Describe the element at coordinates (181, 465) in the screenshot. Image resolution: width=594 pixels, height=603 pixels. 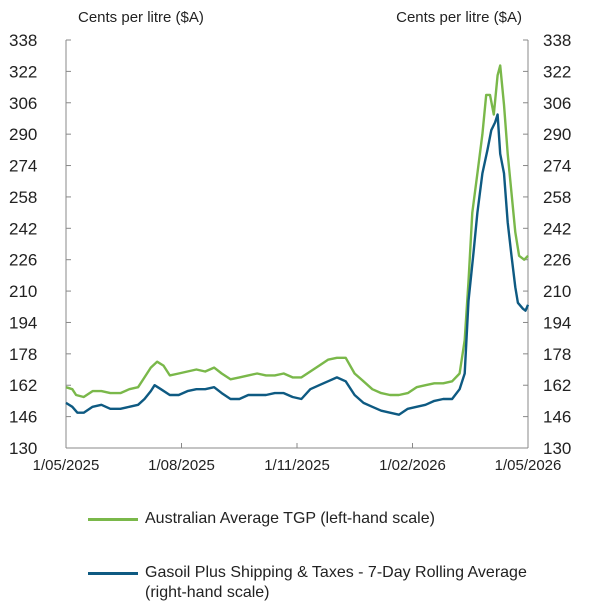
I see `x-tick-label: 1/08/2025` at that location.